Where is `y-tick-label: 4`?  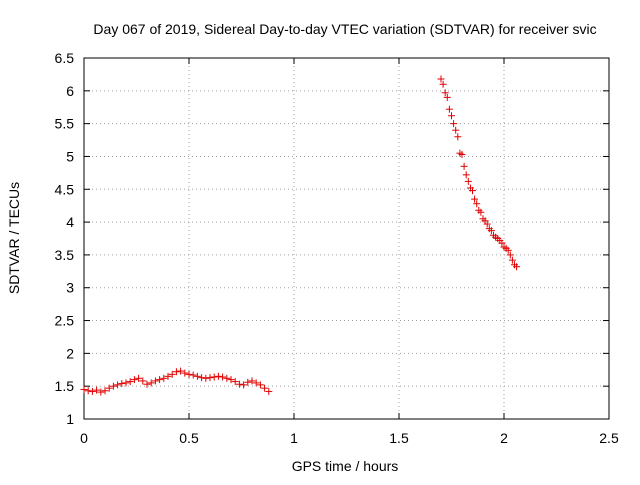
y-tick-label: 4 is located at coordinates (70, 222).